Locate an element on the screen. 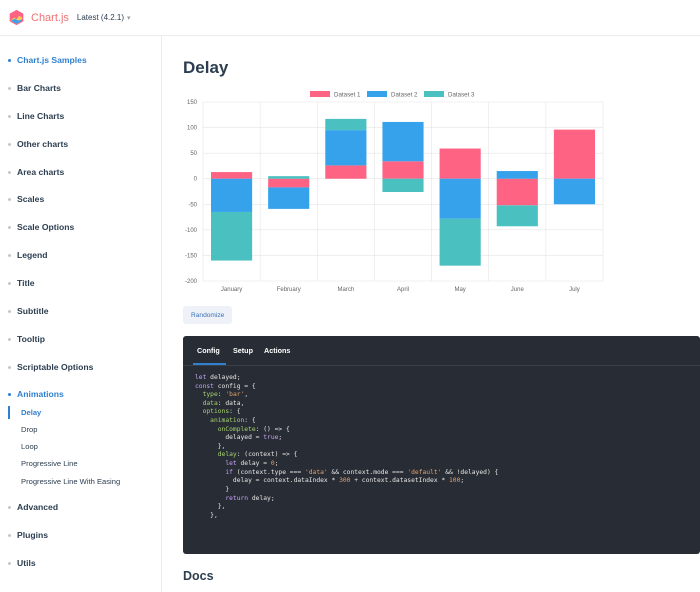 This screenshot has width=700, height=592. code-line: } is located at coordinates (212, 489).